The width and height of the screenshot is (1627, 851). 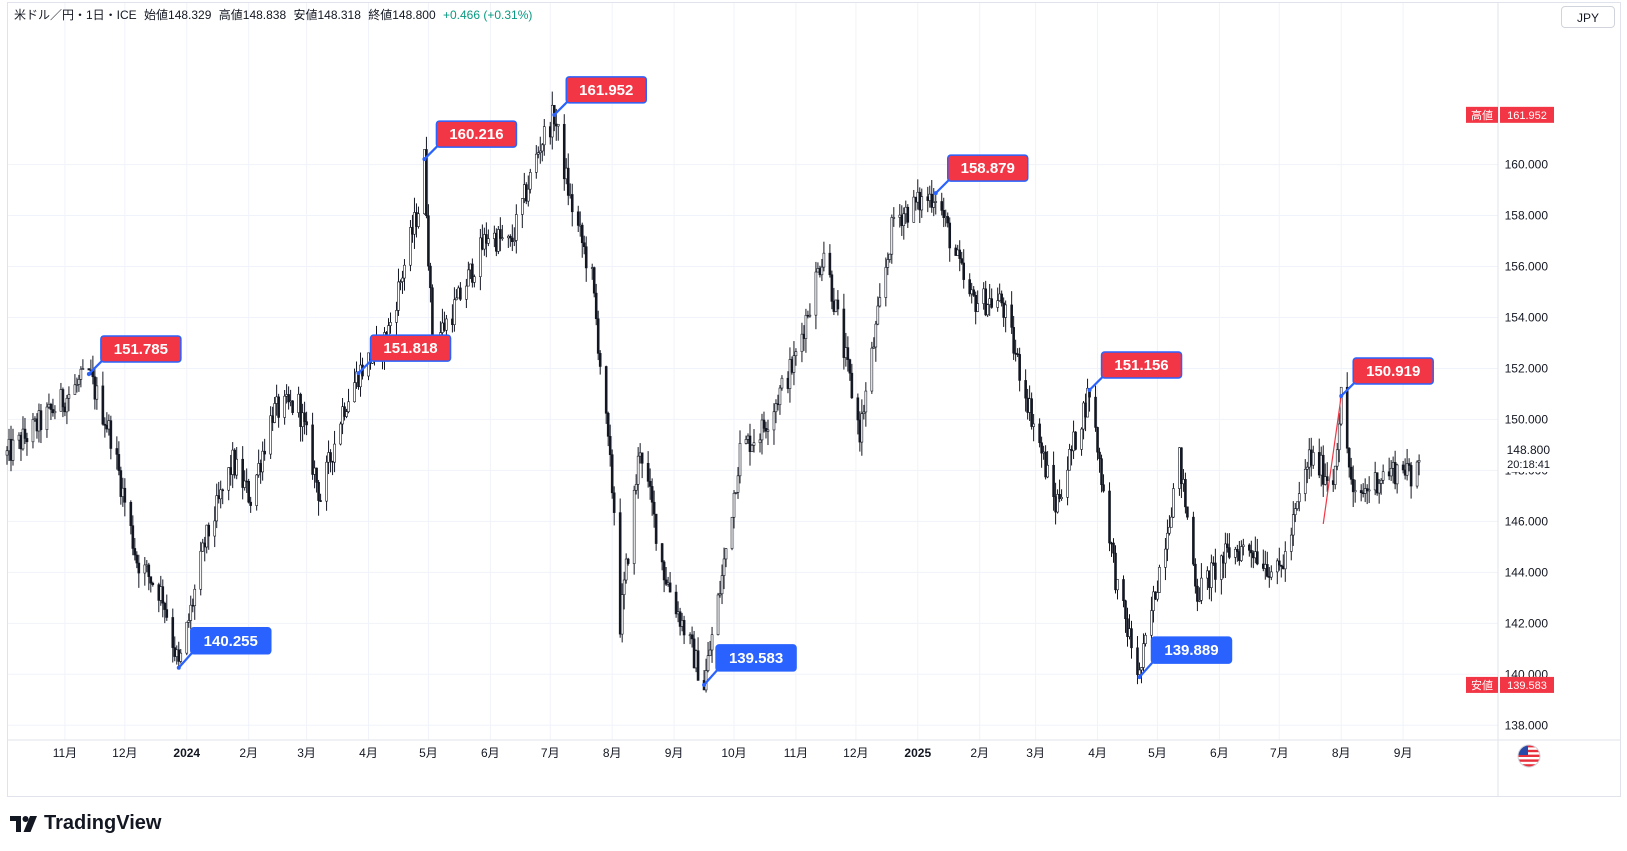 What do you see at coordinates (85, 823) in the screenshot?
I see `tradingview-logo: TradingView` at bounding box center [85, 823].